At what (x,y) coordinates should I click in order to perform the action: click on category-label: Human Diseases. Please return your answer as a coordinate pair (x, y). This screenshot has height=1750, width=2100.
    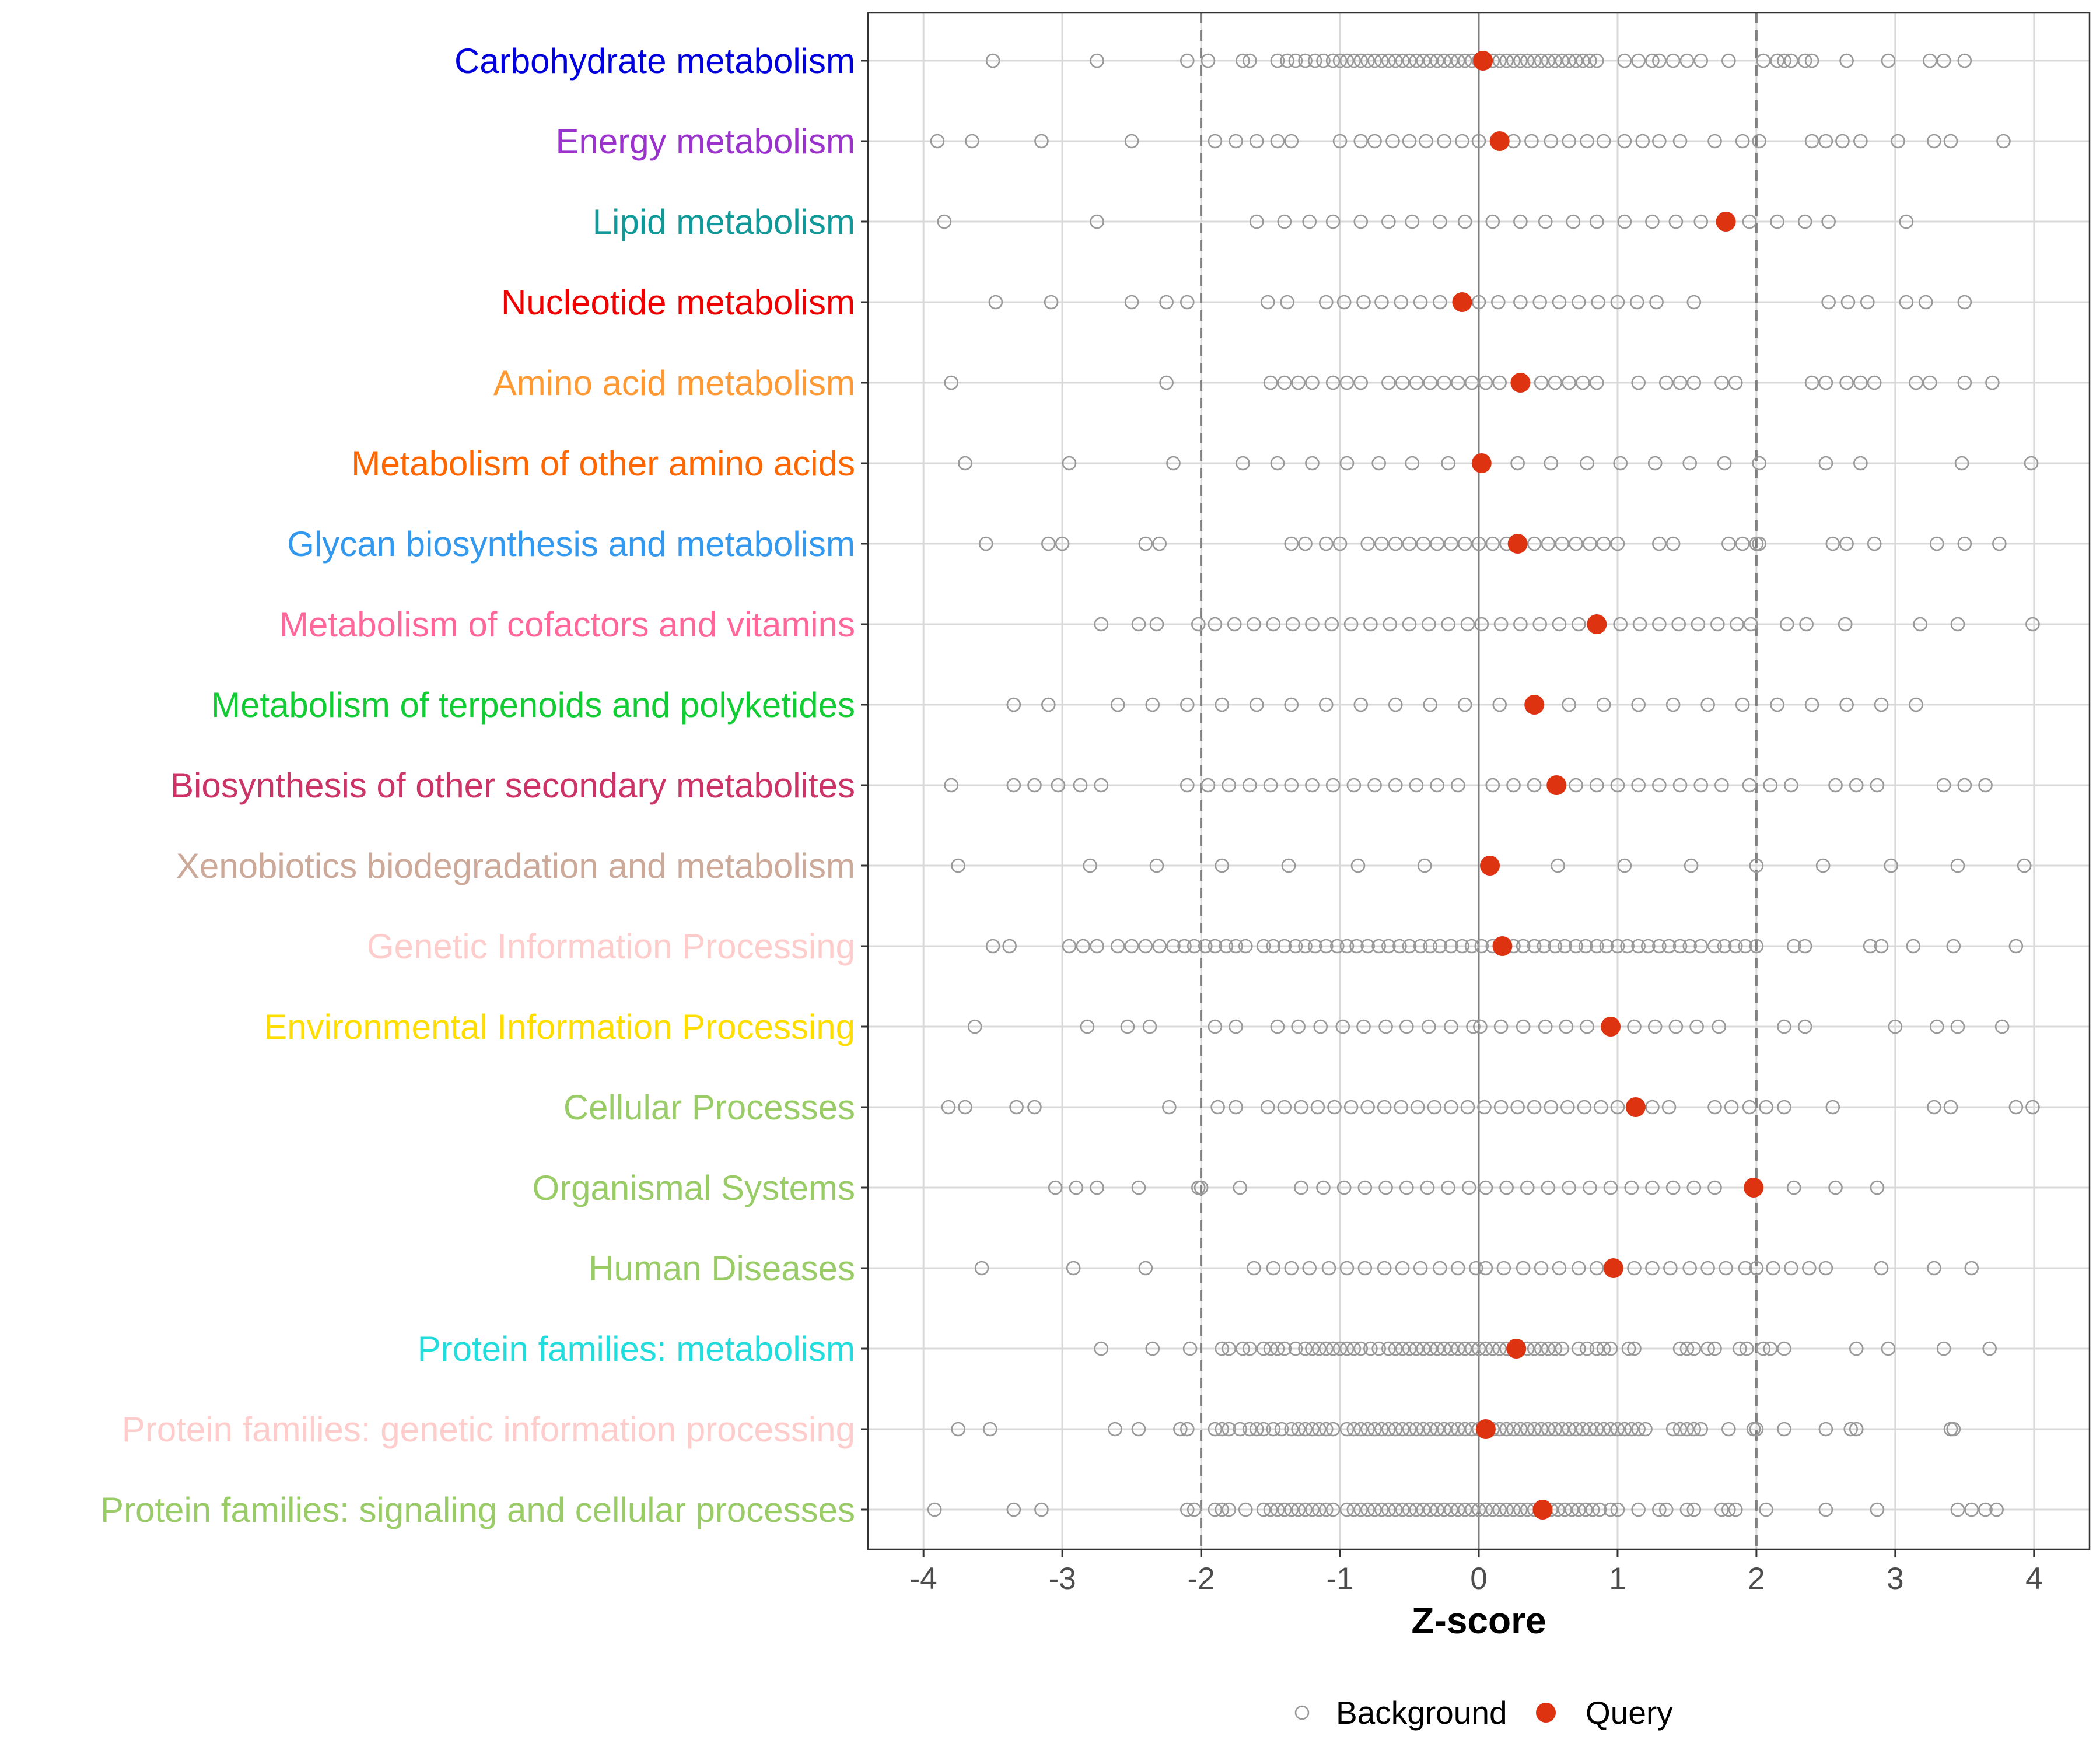
    Looking at the image, I should click on (722, 1268).